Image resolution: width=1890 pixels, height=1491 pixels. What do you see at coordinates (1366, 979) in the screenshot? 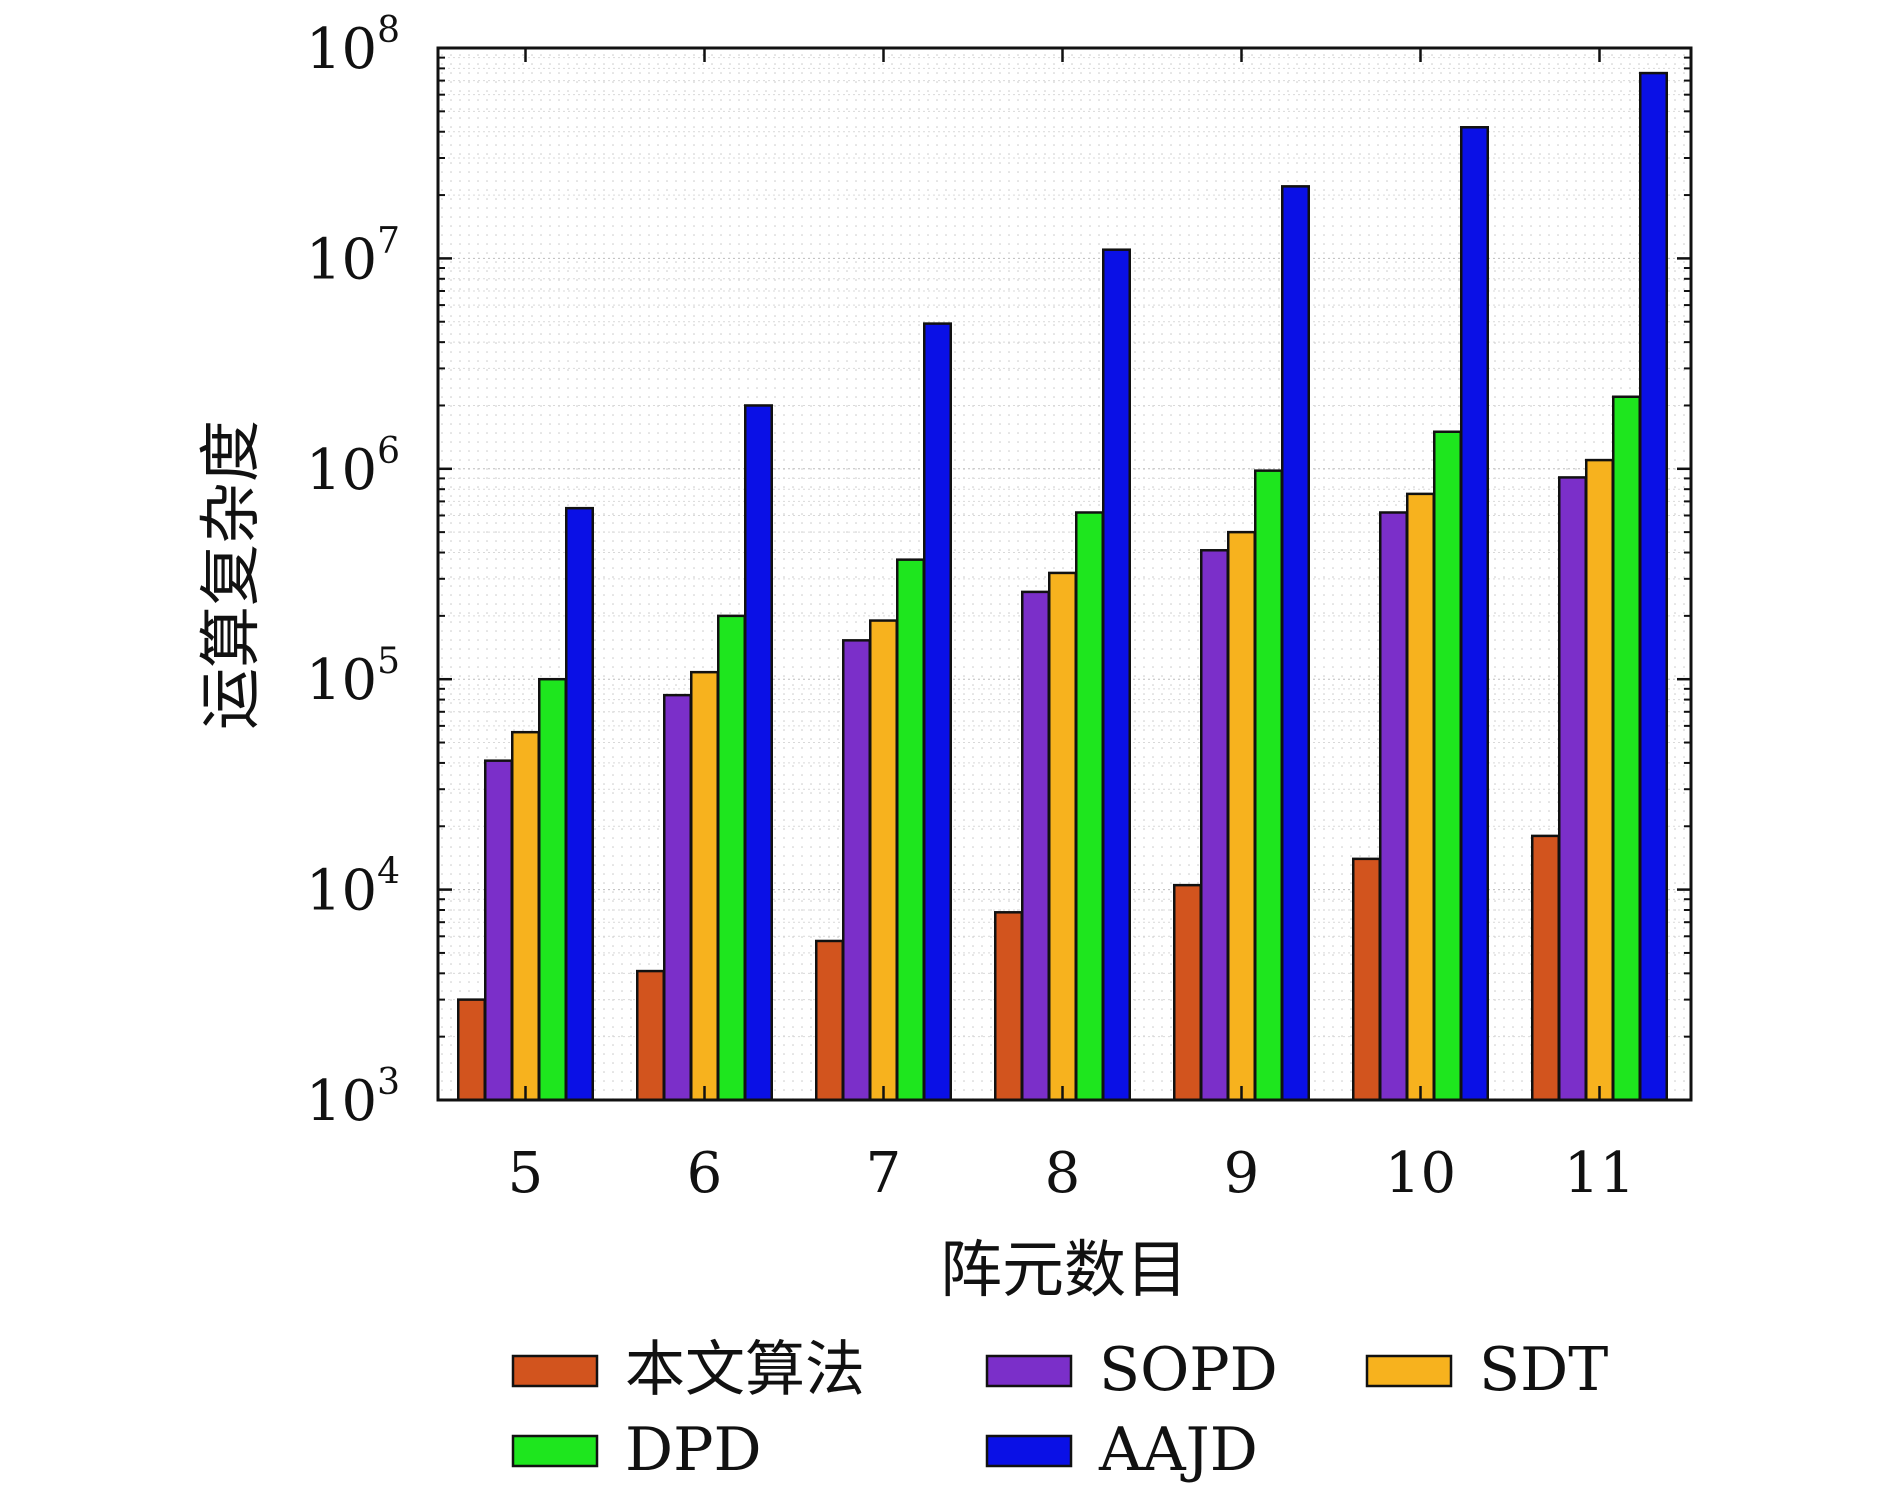
I see `bar-本文算法-10` at bounding box center [1366, 979].